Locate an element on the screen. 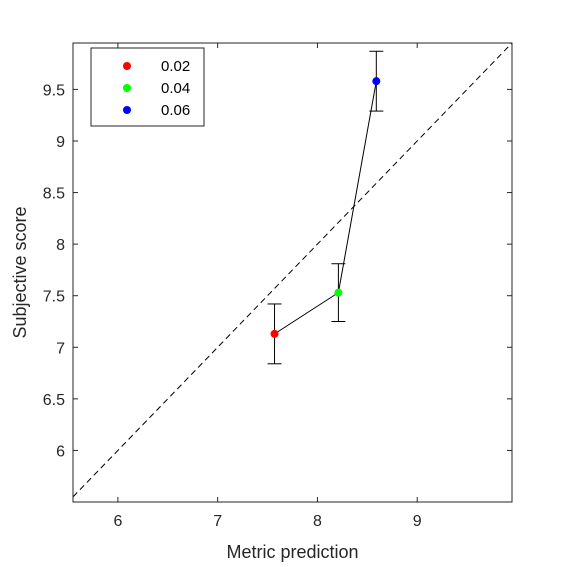 This screenshot has width=567, height=567. legend-label-2: 0.04 is located at coordinates (175, 88).